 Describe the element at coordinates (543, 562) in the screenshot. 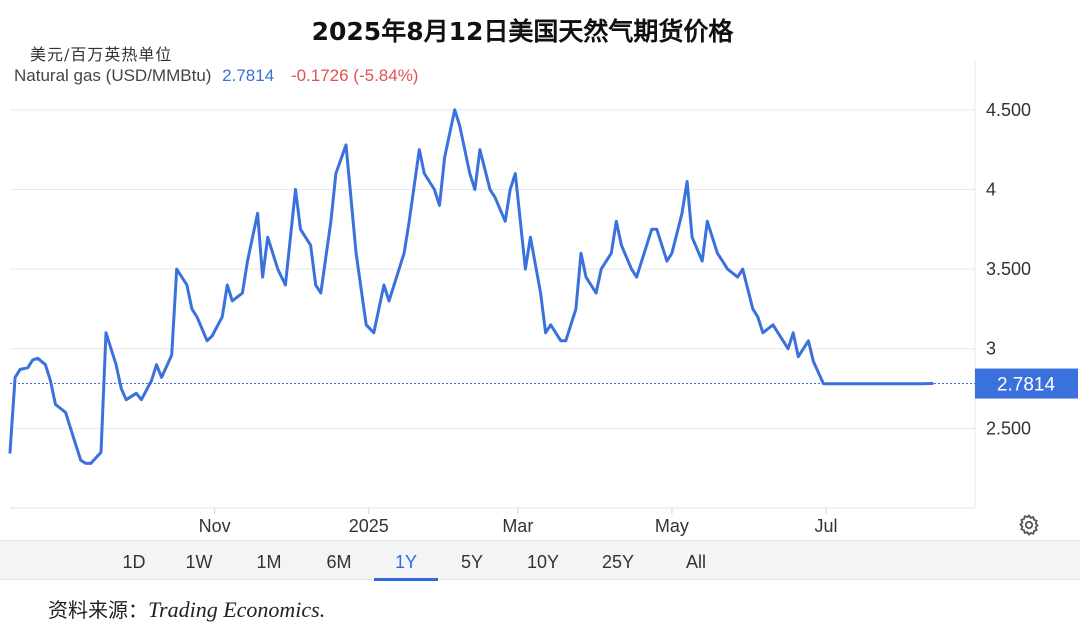

I see `range-button-10y: 10Y` at that location.